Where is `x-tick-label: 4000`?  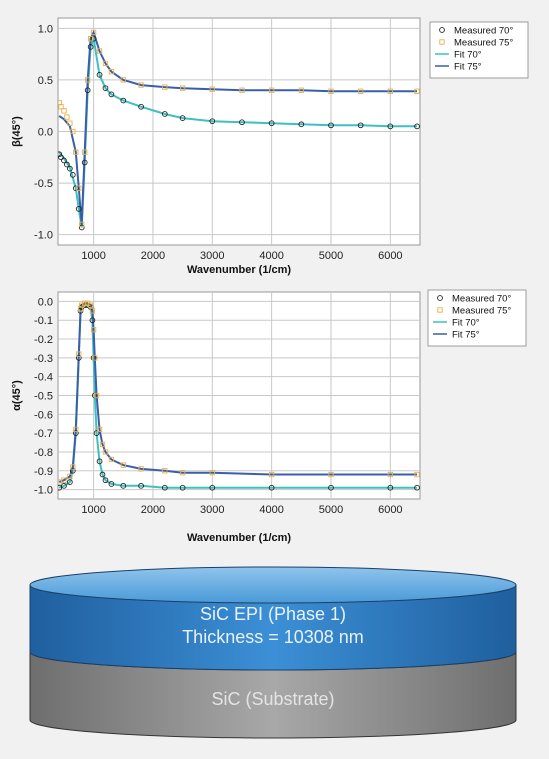
x-tick-label: 4000 is located at coordinates (271, 256).